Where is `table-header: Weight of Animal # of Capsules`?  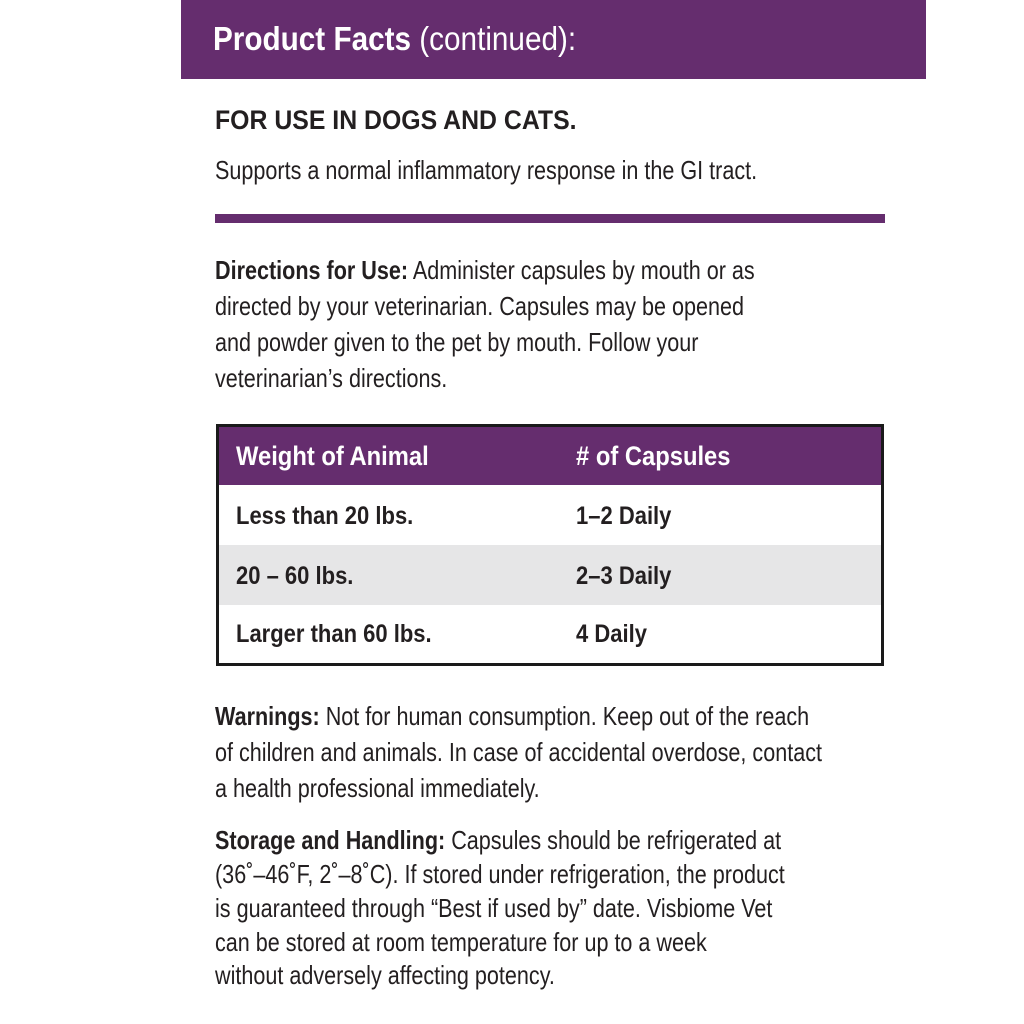
table-header: Weight of Animal # of Capsules is located at coordinates (550, 456).